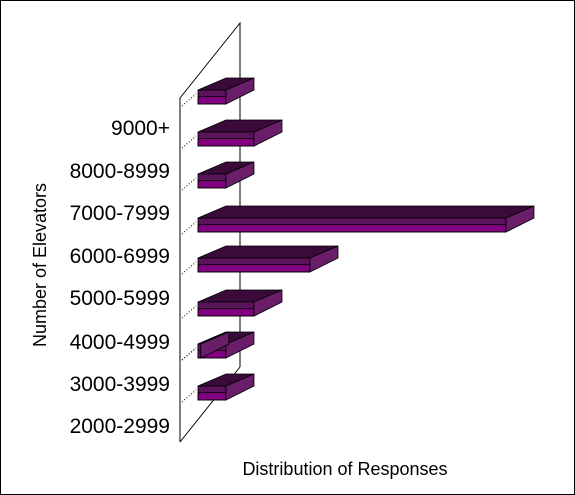  I want to click on bar-9000+, so click(232, 134).